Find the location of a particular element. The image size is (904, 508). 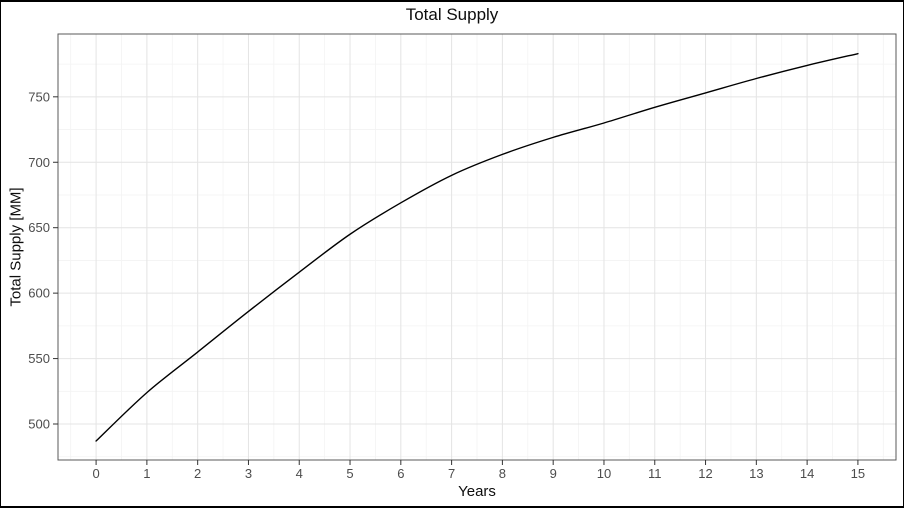

x-tick-label: 8 is located at coordinates (502, 473).